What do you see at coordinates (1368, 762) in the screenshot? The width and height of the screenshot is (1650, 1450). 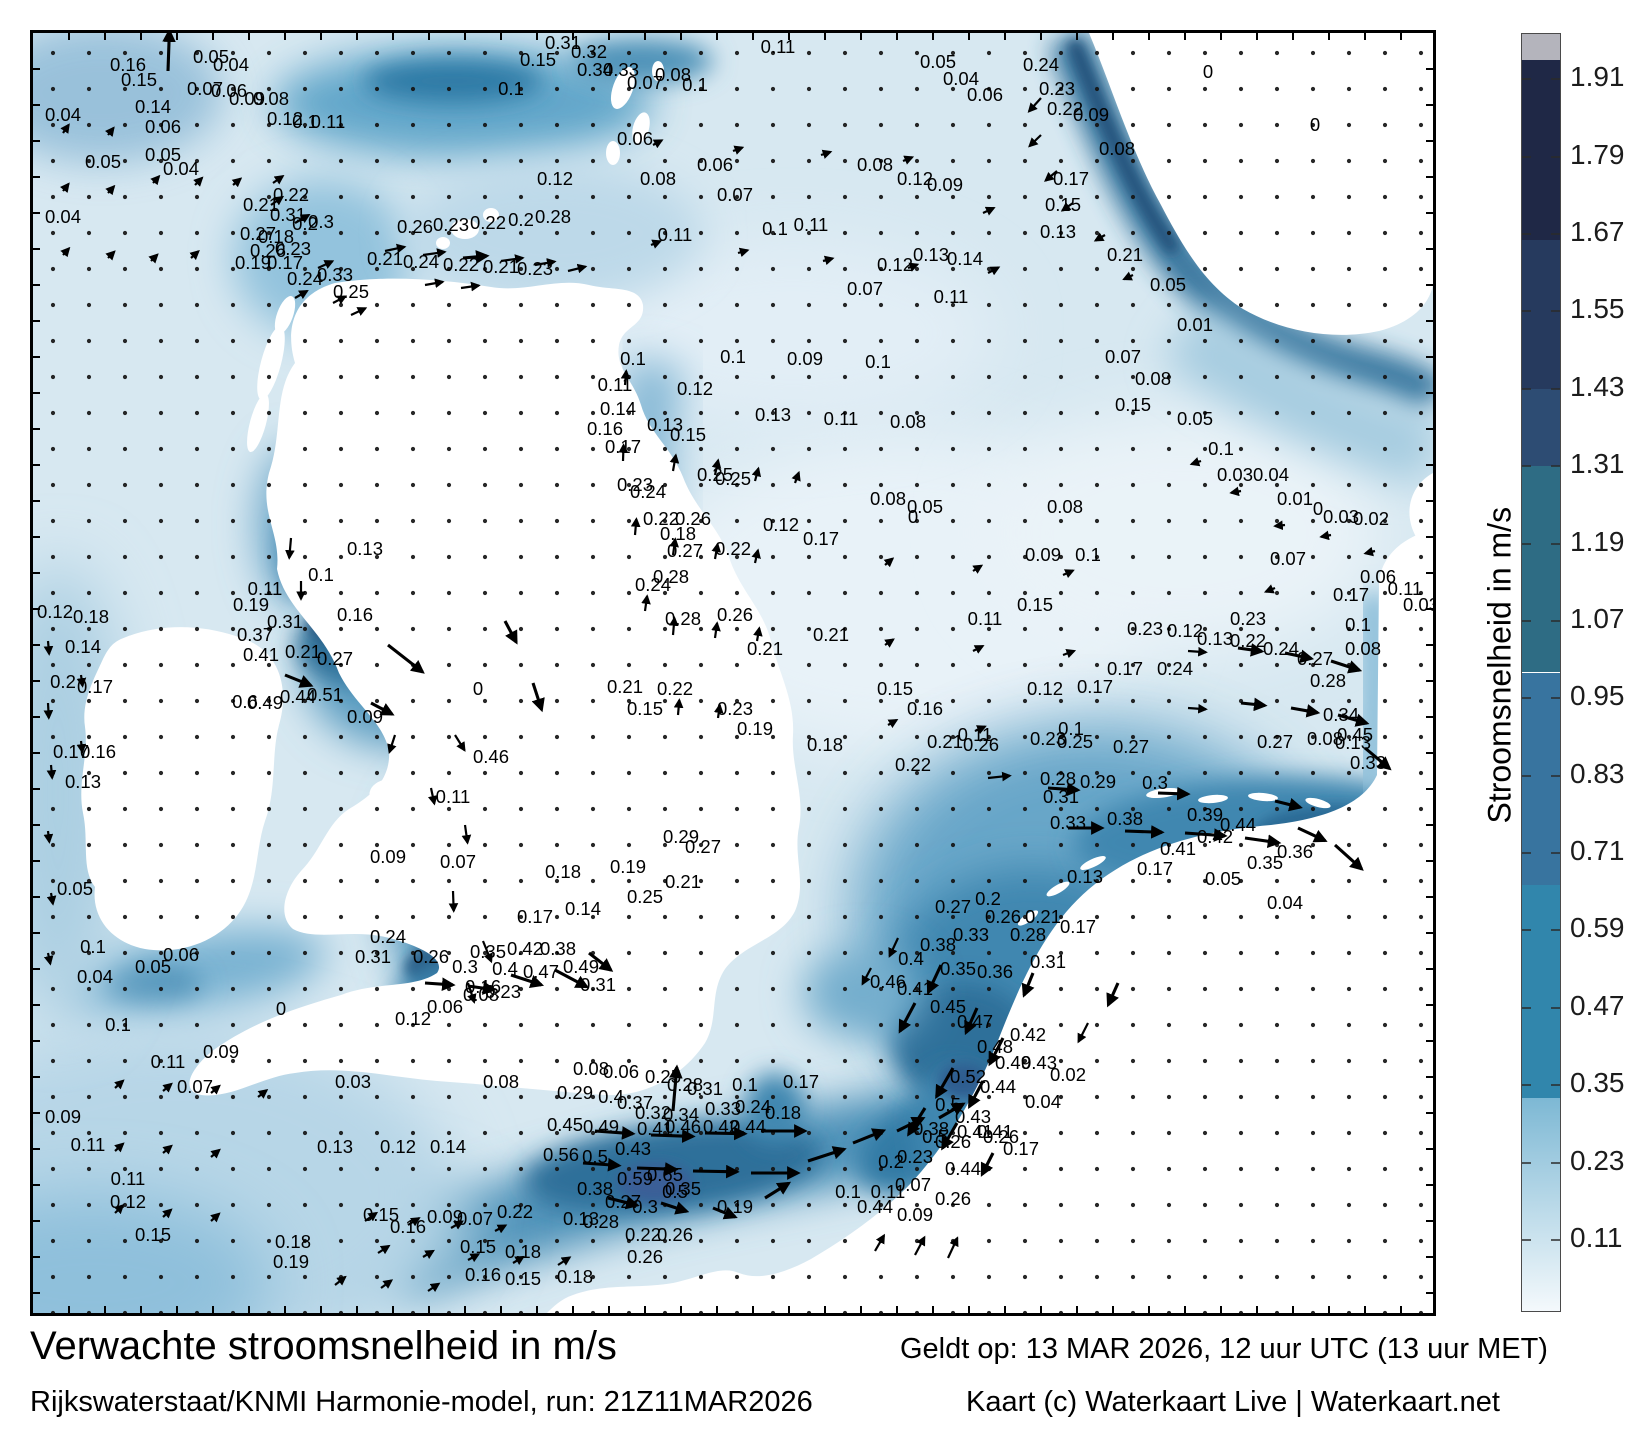 I see `svg-text: 0.33` at bounding box center [1368, 762].